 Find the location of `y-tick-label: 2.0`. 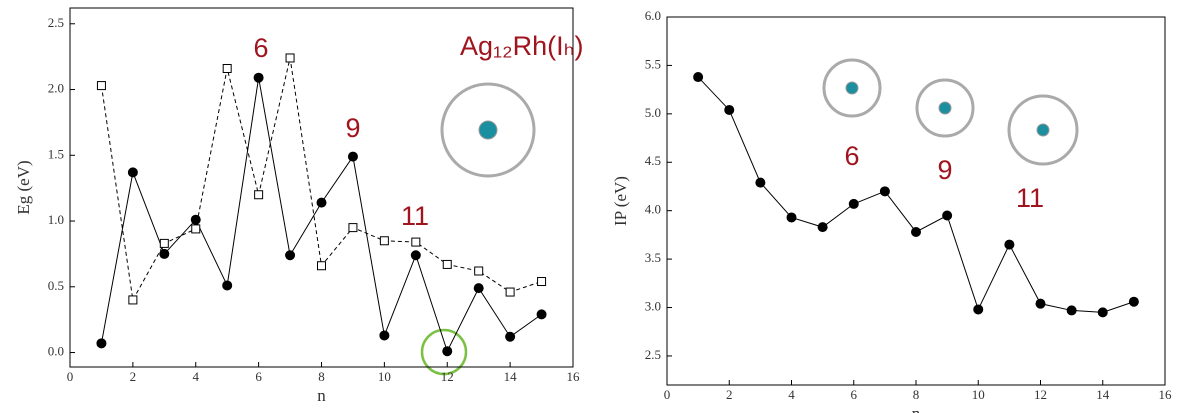

y-tick-label: 2.0 is located at coordinates (56, 88).